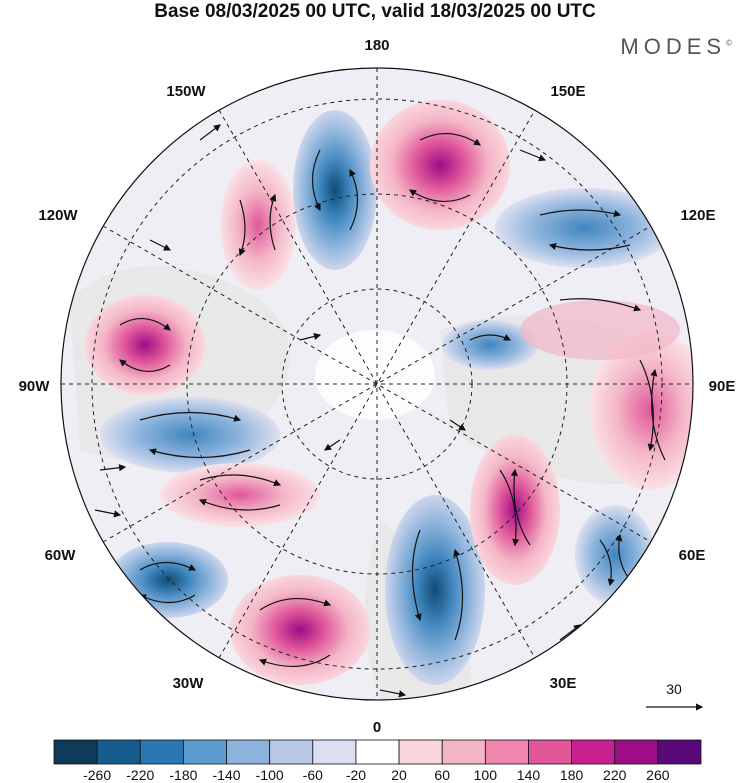  I want to click on lon-label-0: 0, so click(377, 727).